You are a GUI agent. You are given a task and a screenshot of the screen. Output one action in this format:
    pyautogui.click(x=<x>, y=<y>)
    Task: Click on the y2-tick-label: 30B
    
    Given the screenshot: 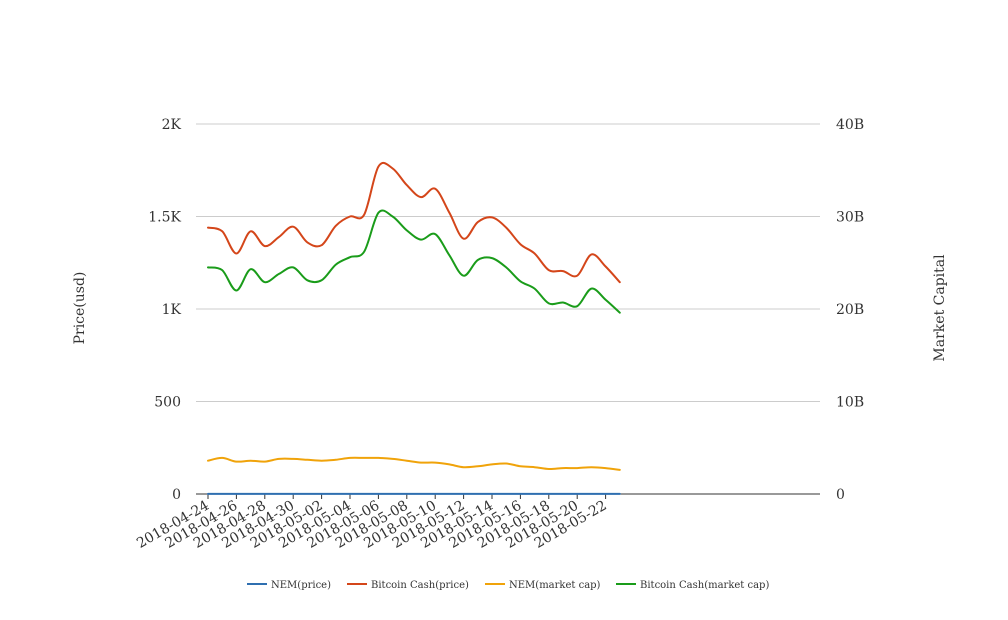 What is the action you would take?
    pyautogui.click(x=850, y=218)
    